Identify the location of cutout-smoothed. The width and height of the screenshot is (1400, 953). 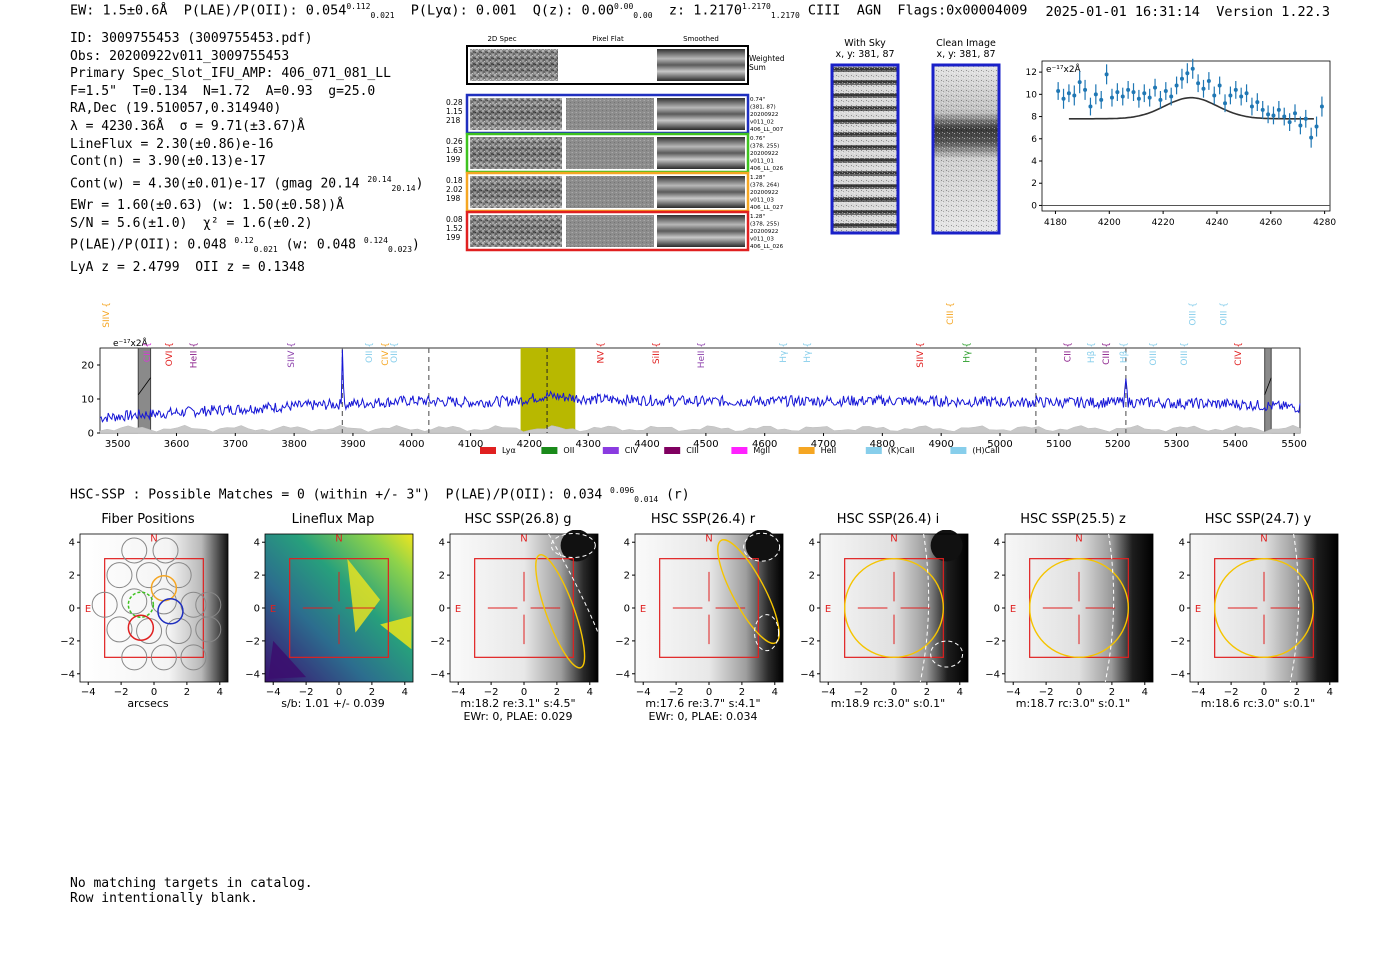
(701, 153).